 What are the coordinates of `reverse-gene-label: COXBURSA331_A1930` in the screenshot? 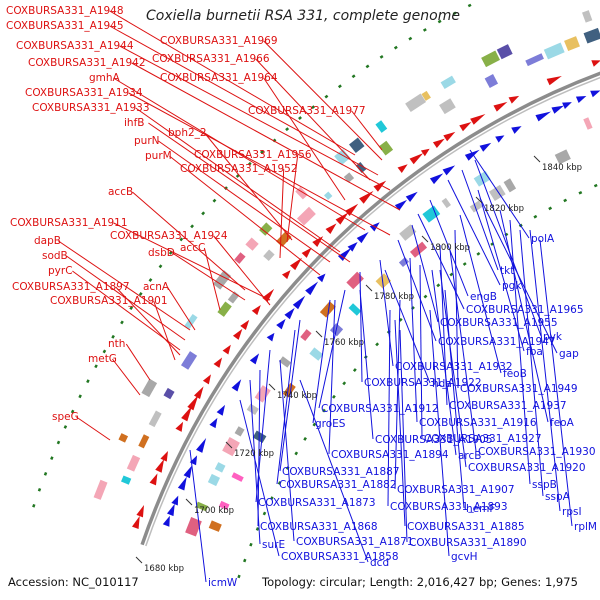 It's located at (537, 452).